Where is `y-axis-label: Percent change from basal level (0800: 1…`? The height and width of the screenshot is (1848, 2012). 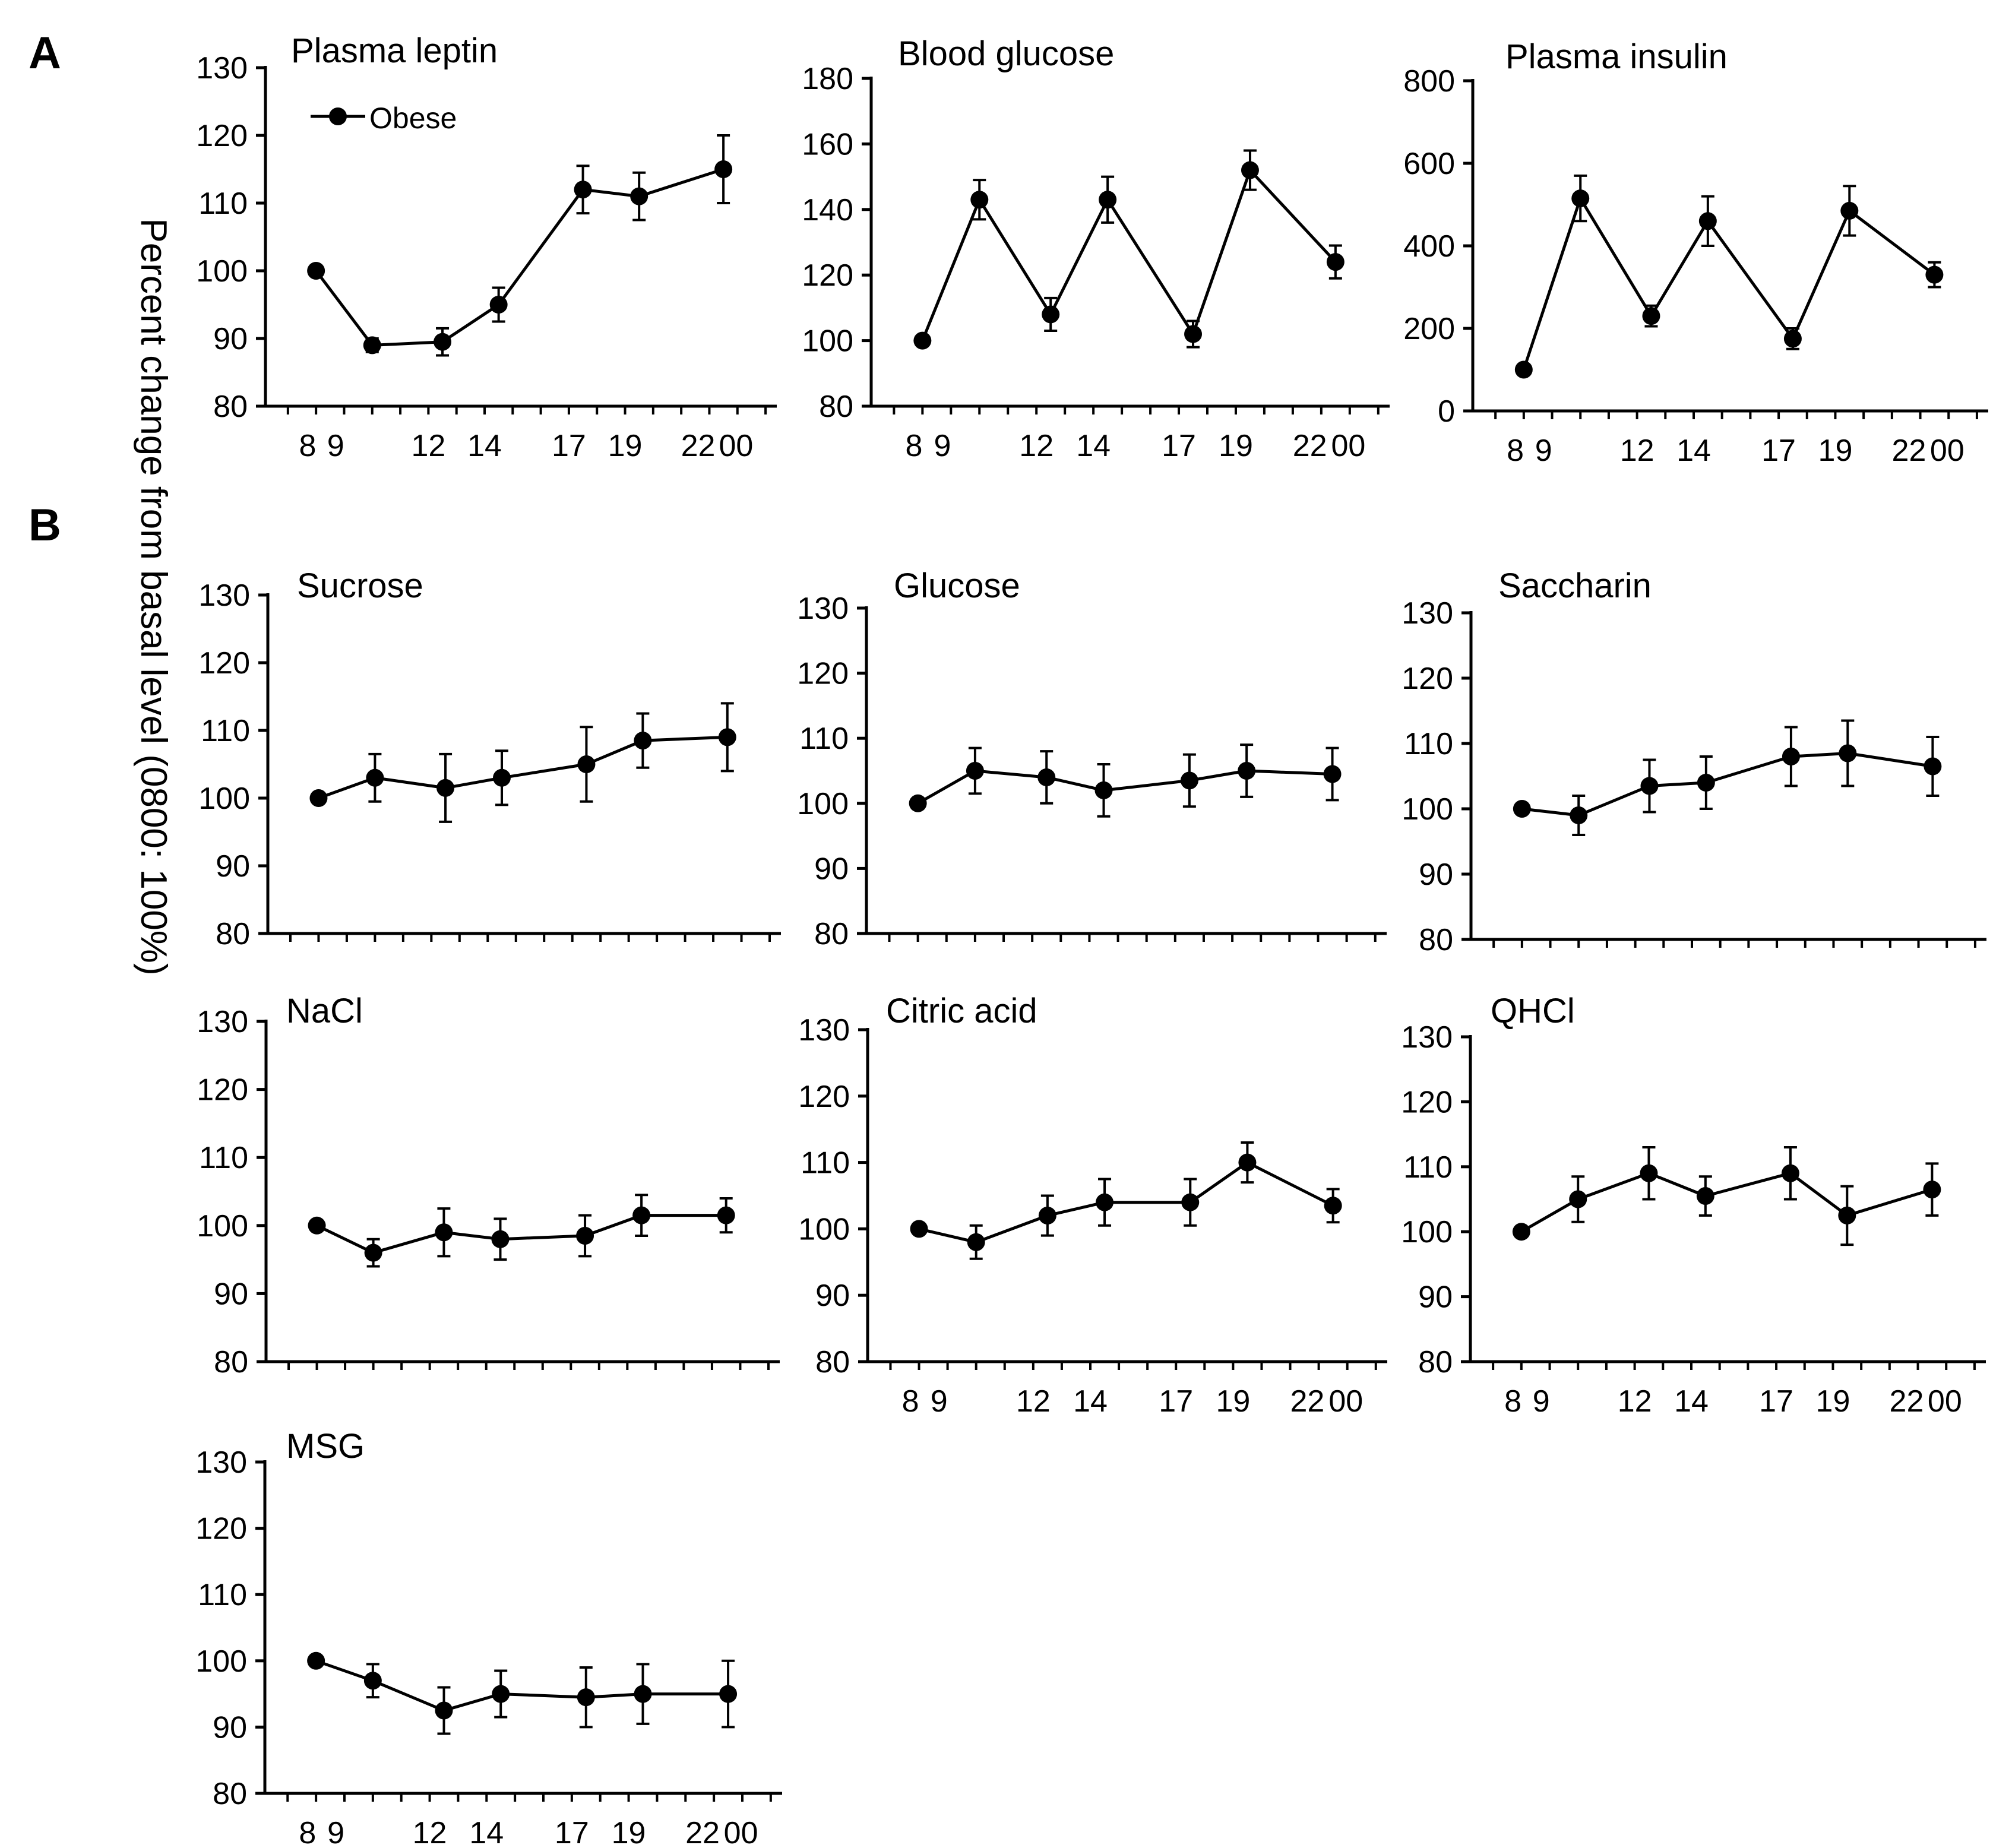
y-axis-label: Percent change from basal level (0800: 1… is located at coordinates (154, 596).